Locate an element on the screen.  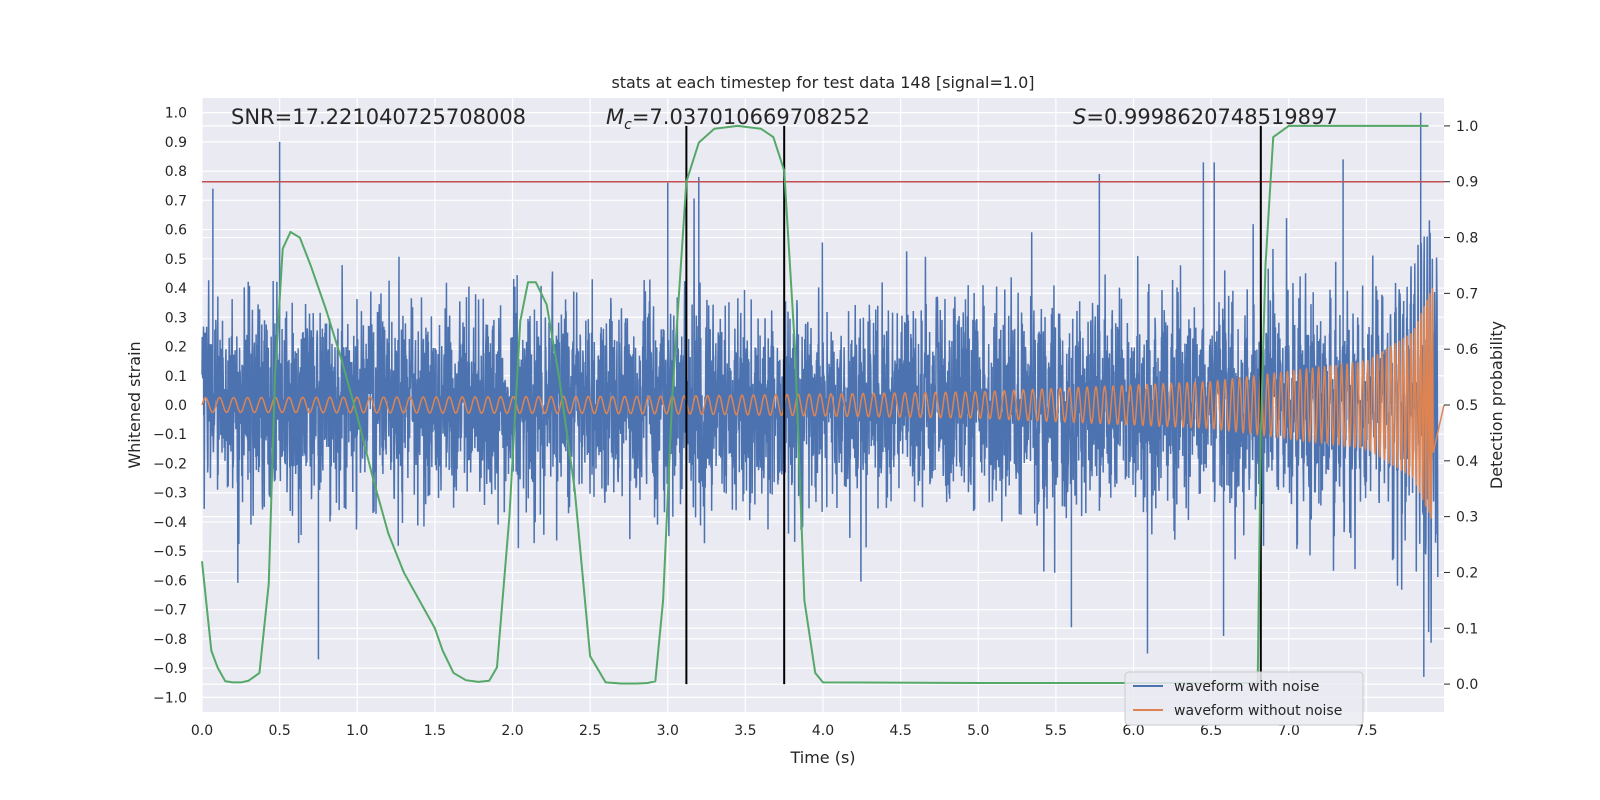
x-tick-label: 4.0 is located at coordinates (823, 731).